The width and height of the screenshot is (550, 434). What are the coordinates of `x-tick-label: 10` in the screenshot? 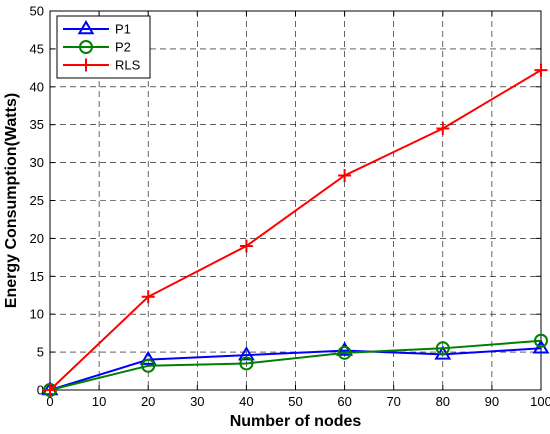 It's located at (99, 401).